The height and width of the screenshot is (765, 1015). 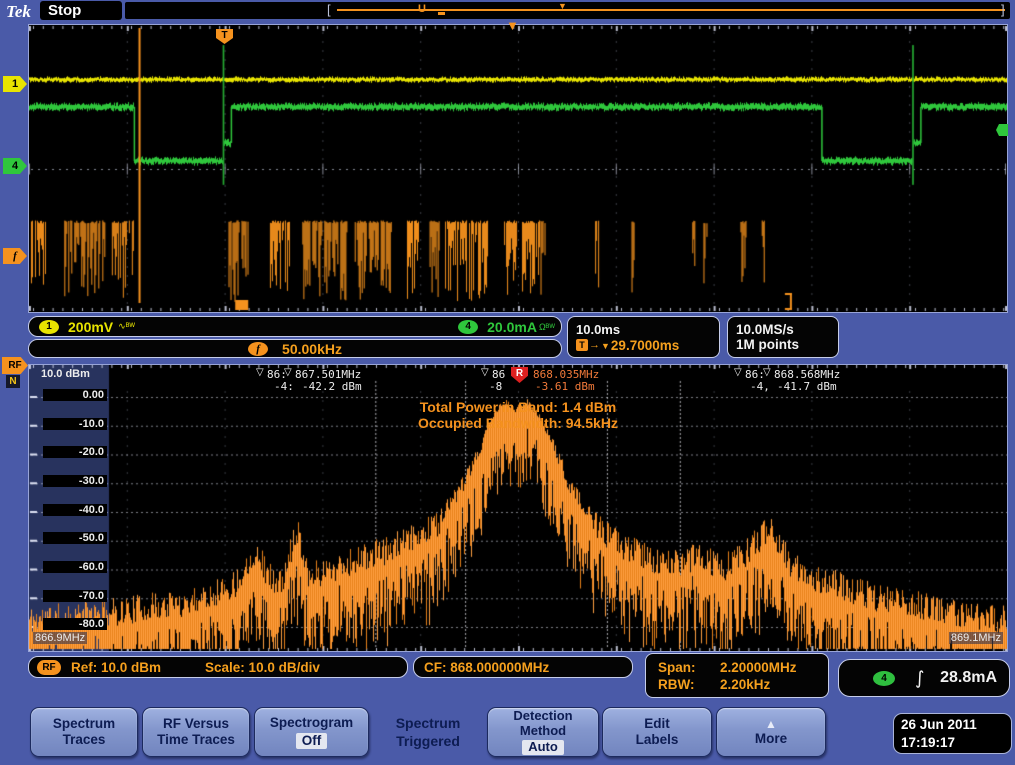 I want to click on trigger-readout-box: 4 ∫ 28.8mA, so click(x=924, y=678).